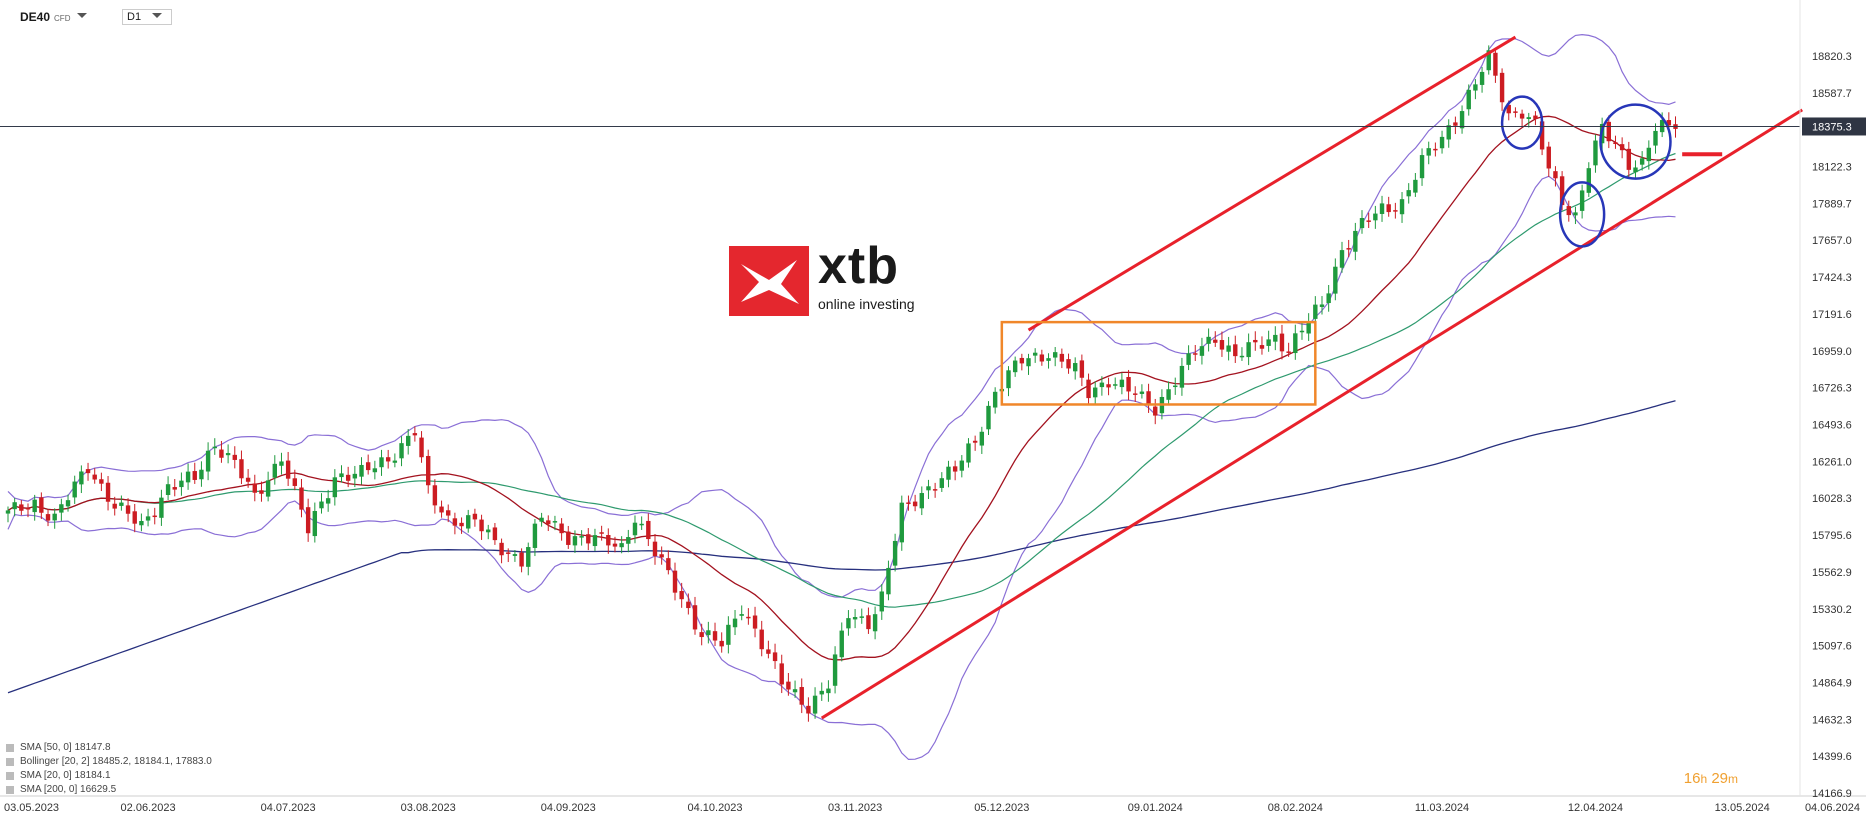  Describe the element at coordinates (82, 15) in the screenshot. I see `symbol-dropdown-icon` at that location.